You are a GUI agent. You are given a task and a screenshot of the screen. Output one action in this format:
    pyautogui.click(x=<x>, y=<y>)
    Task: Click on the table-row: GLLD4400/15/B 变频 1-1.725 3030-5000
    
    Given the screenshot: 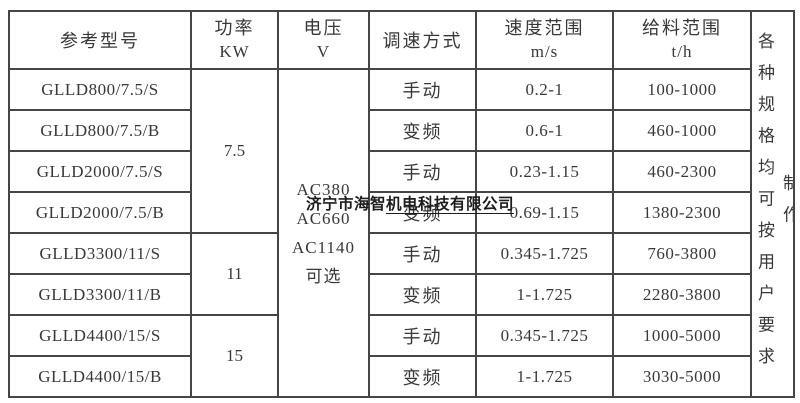 What is the action you would take?
    pyautogui.click(x=401, y=376)
    